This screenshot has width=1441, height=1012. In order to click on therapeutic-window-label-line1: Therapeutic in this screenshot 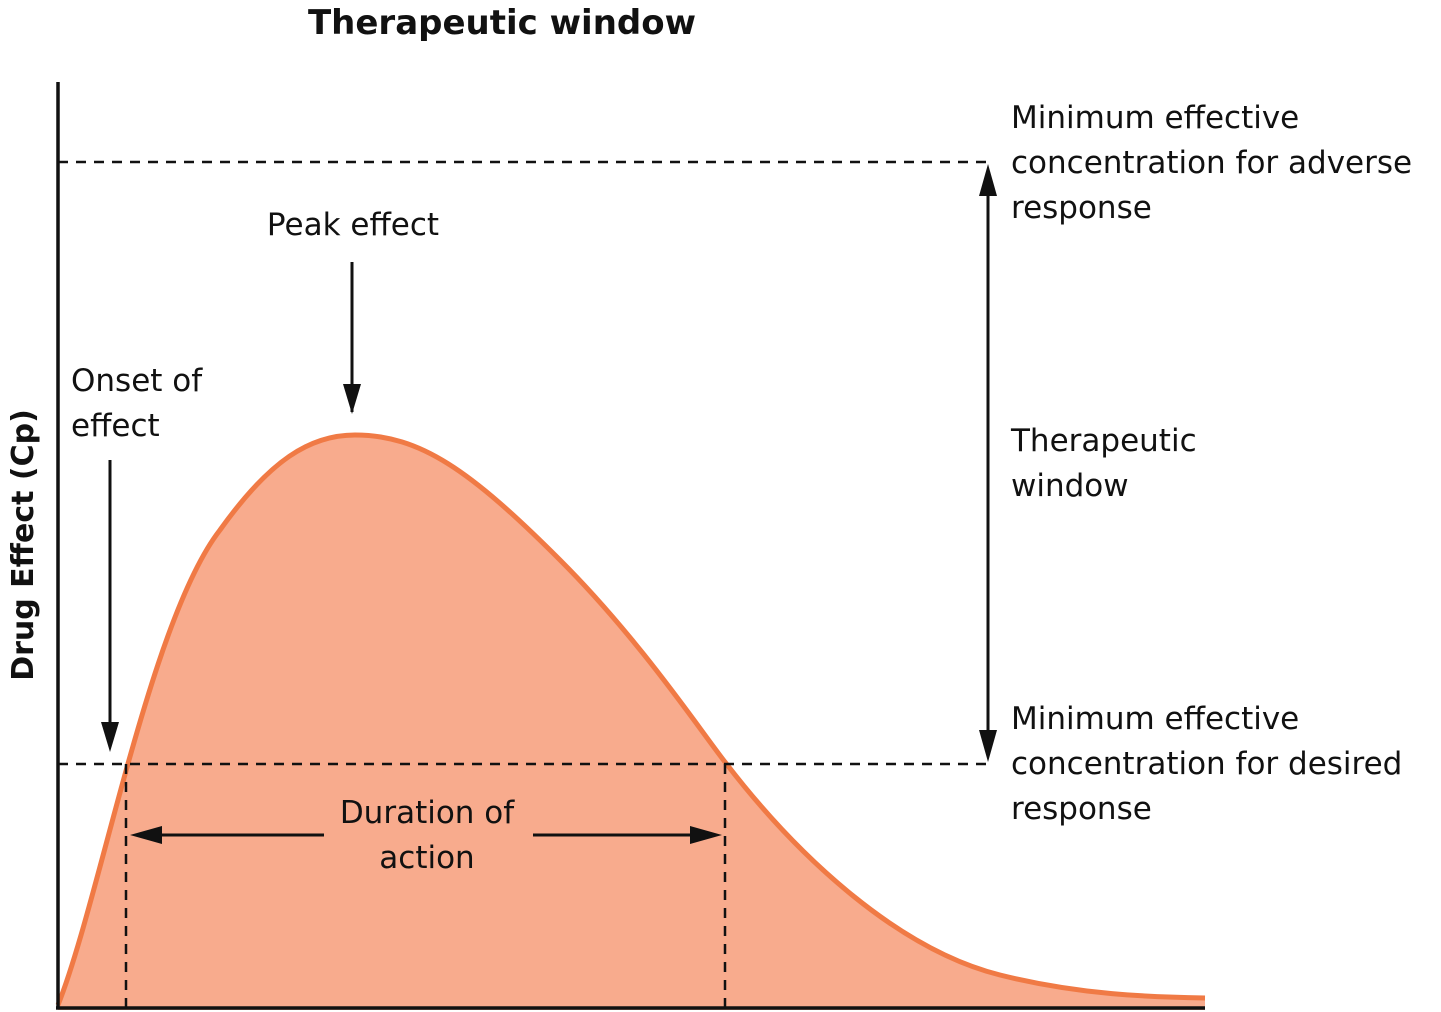, I will do `click(1103, 441)`.